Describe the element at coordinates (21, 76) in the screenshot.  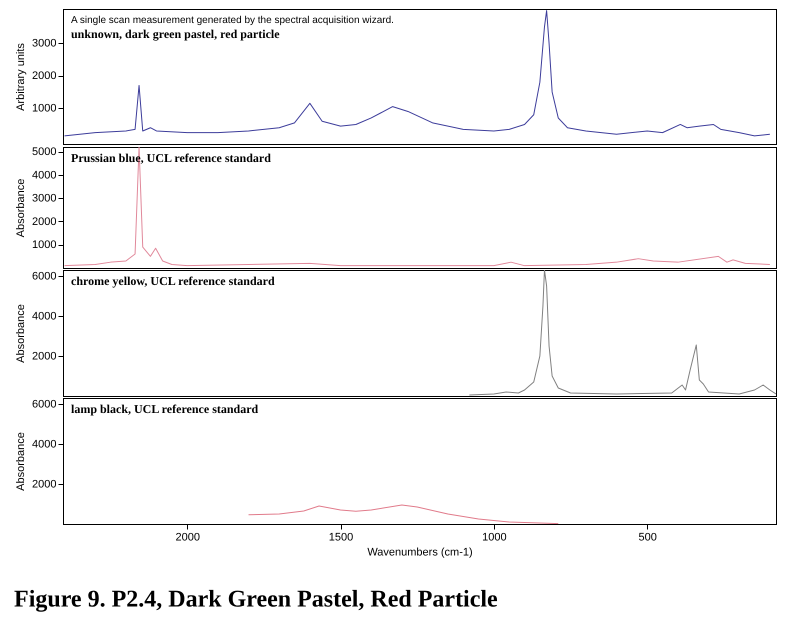
I see `y-axis-title: Arbitrary units` at that location.